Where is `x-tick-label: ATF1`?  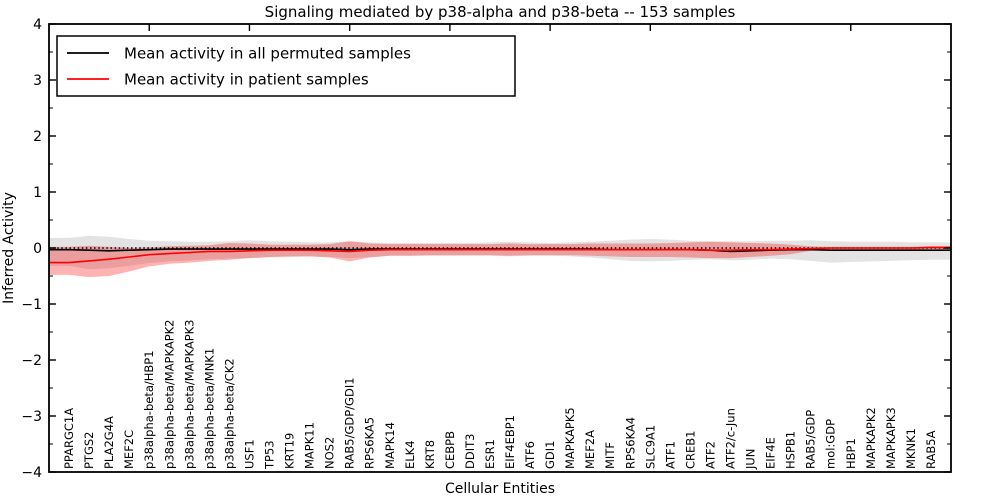
x-tick-label: ATF1 is located at coordinates (670, 455).